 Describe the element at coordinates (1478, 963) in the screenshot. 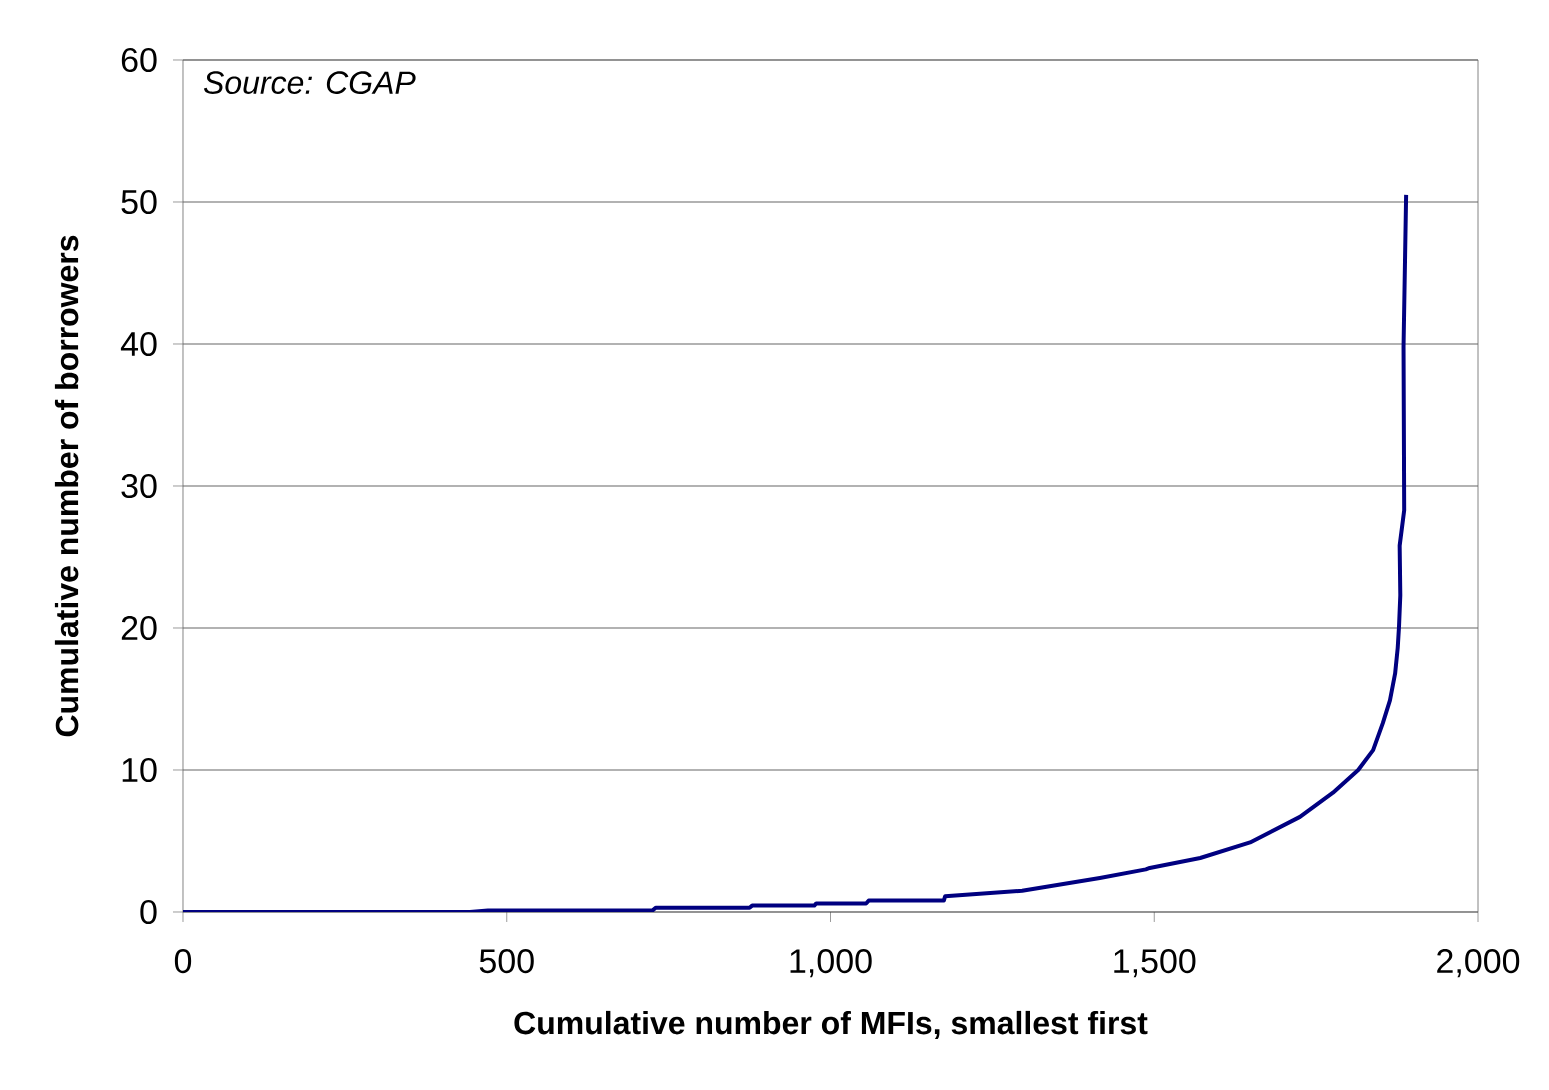

I see `x-tick-label: 2,000` at that location.